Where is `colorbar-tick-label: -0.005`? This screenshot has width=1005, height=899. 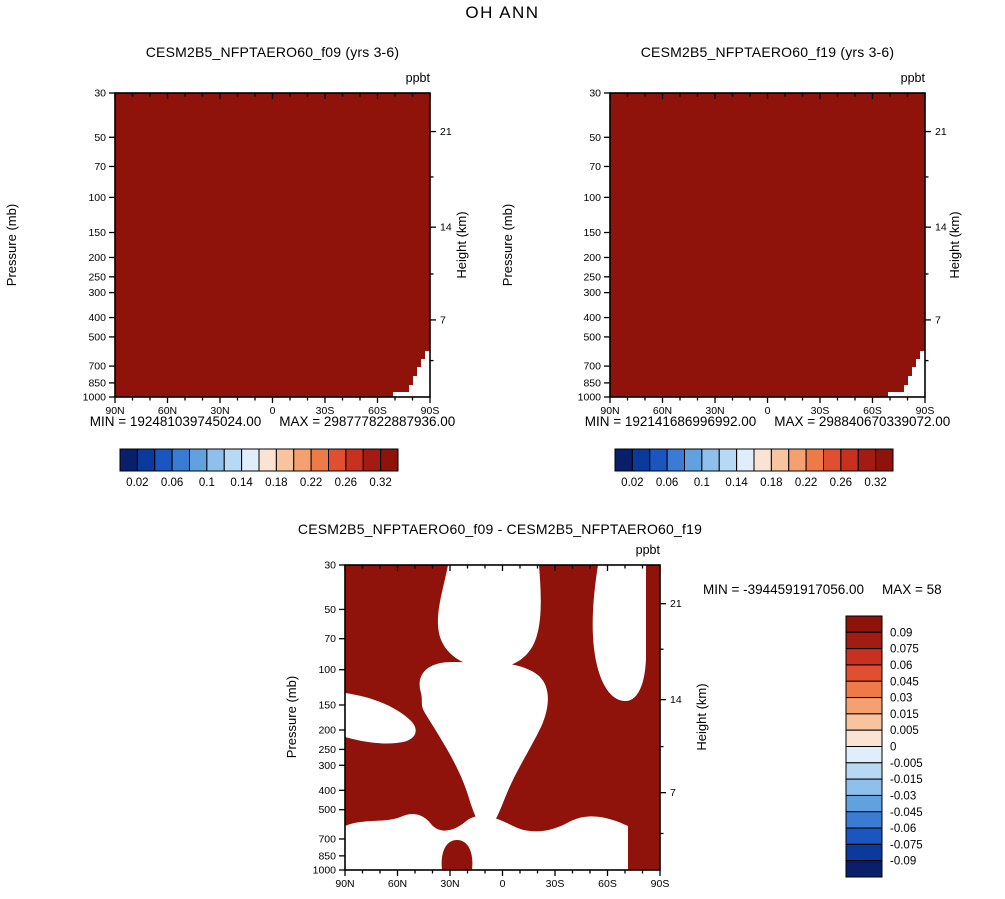 colorbar-tick-label: -0.005 is located at coordinates (906, 764).